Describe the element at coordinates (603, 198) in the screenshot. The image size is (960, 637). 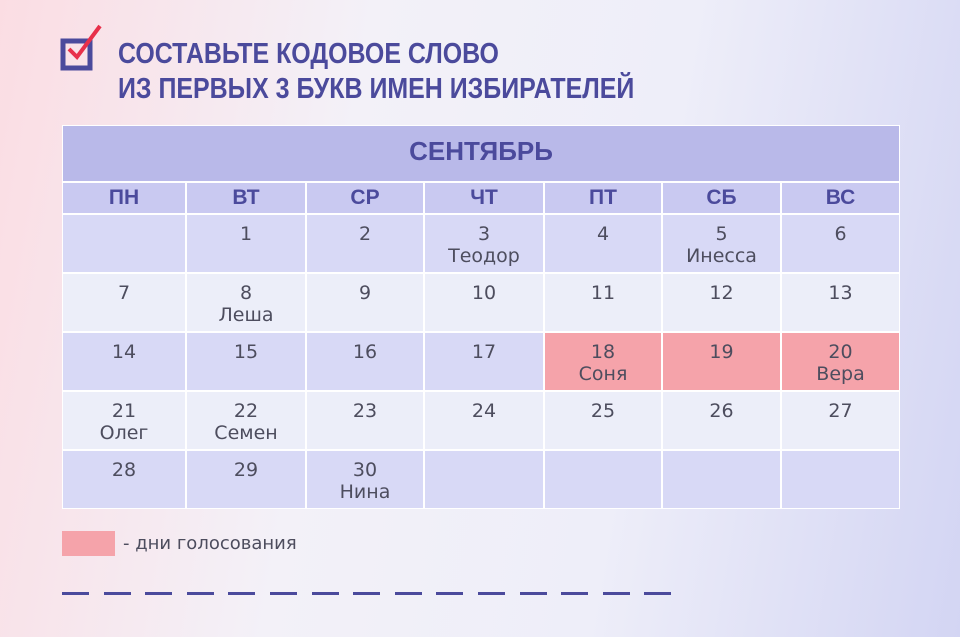
I see `weekday: ПТ` at that location.